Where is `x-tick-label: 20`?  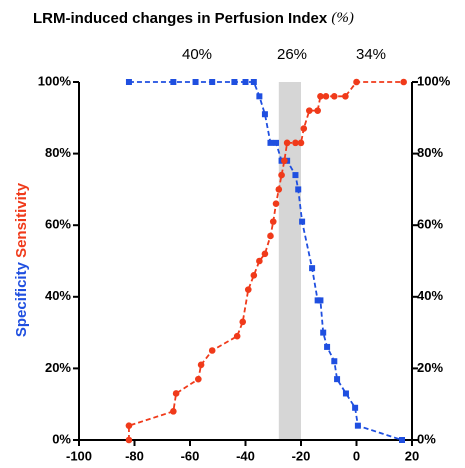 x-tick-label: 20 is located at coordinates (412, 455).